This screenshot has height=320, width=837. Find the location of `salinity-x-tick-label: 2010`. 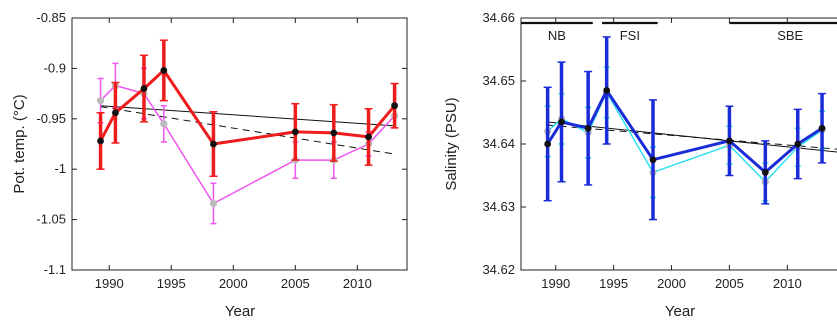

salinity-x-tick-label: 2010 is located at coordinates (787, 283).